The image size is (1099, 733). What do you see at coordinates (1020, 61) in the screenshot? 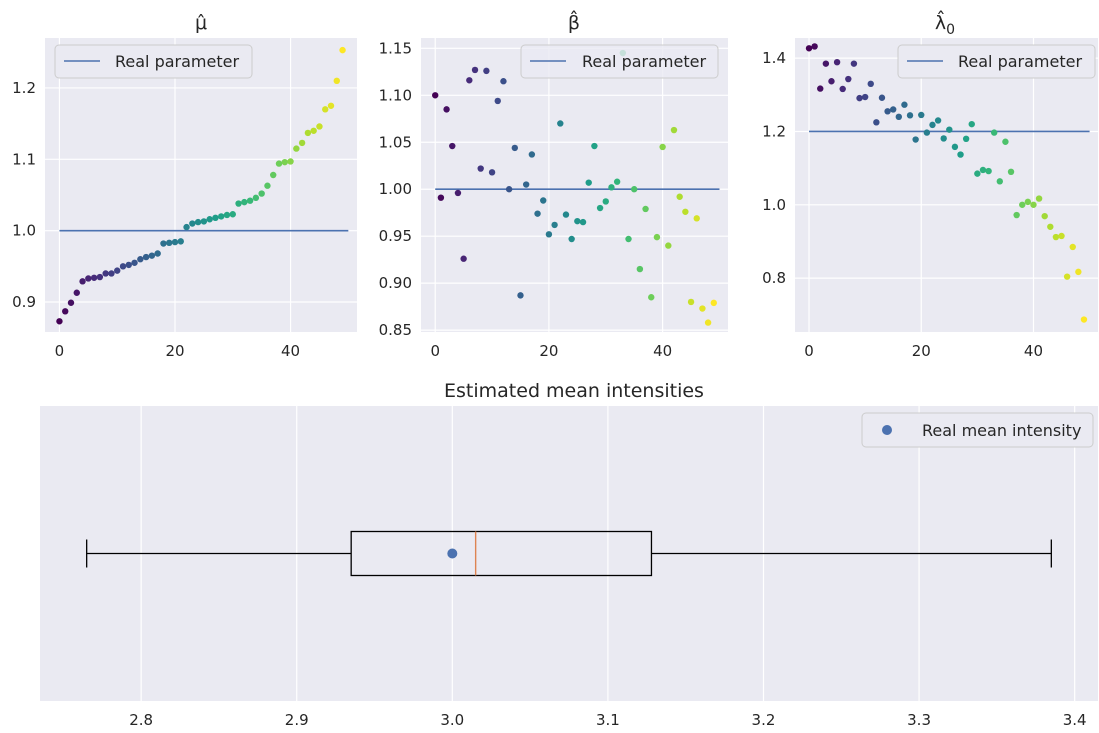
I see `legend-label-lambda0: Real parameter` at bounding box center [1020, 61].